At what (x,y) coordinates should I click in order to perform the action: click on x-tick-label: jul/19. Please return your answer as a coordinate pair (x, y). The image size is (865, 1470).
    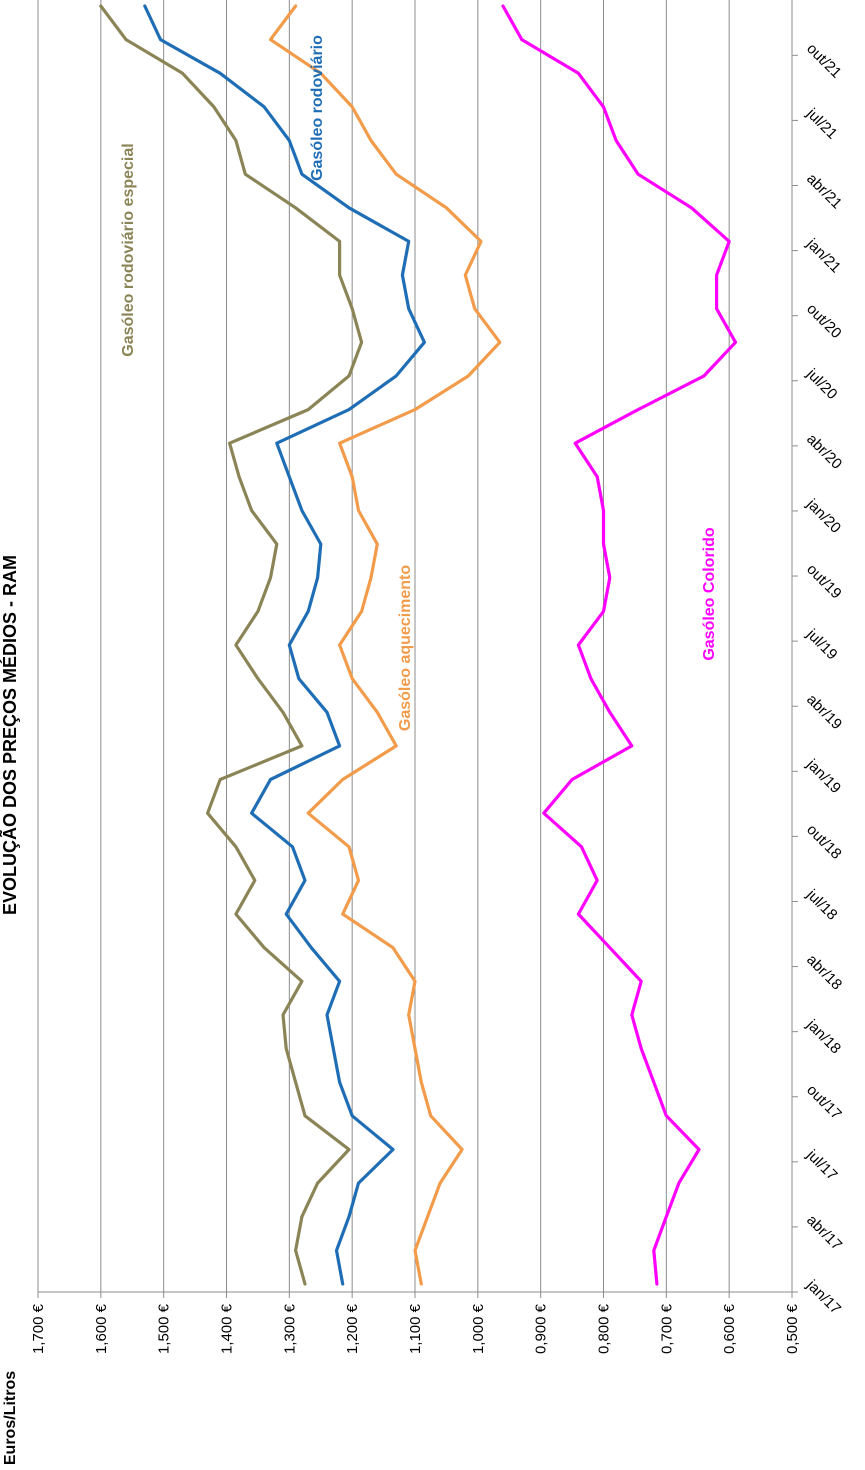
    Looking at the image, I should click on (821, 644).